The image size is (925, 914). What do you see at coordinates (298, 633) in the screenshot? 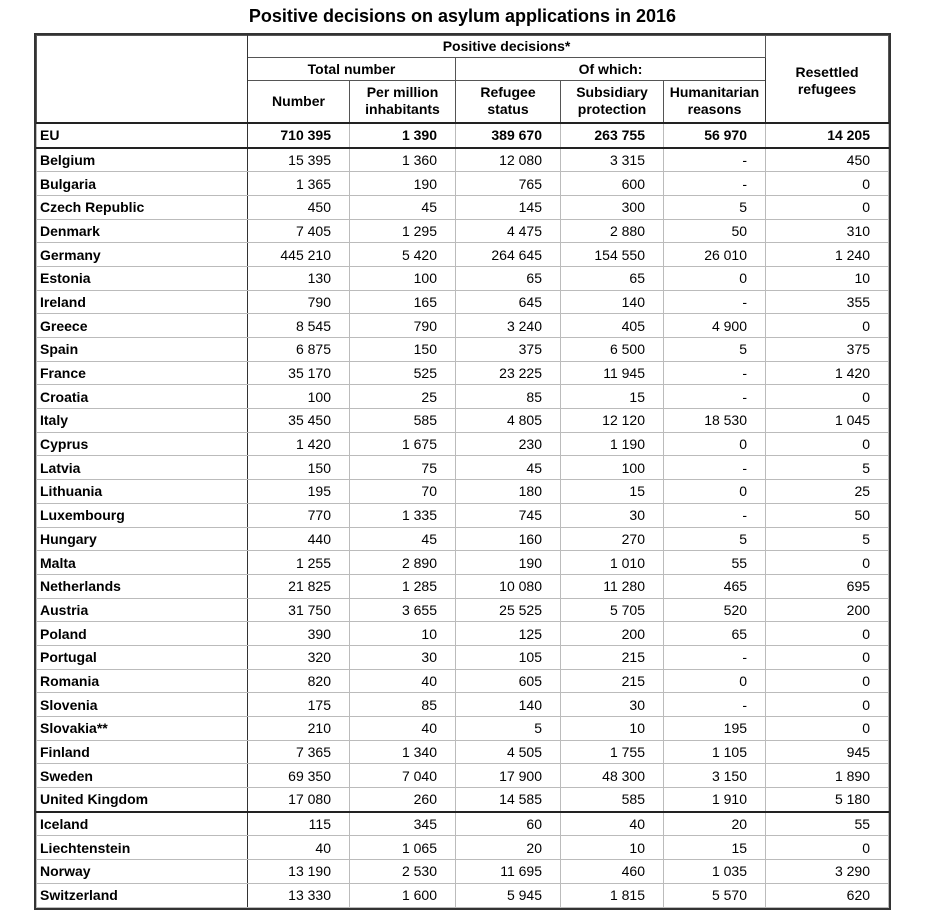
I see `number-cell: 390` at bounding box center [298, 633].